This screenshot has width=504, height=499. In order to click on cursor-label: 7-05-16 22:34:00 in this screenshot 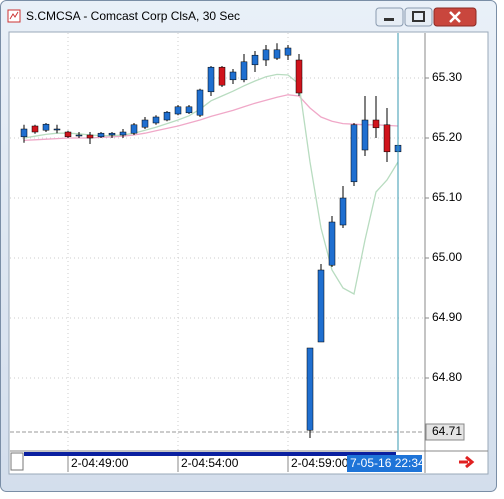, I will do `click(396, 463)`.